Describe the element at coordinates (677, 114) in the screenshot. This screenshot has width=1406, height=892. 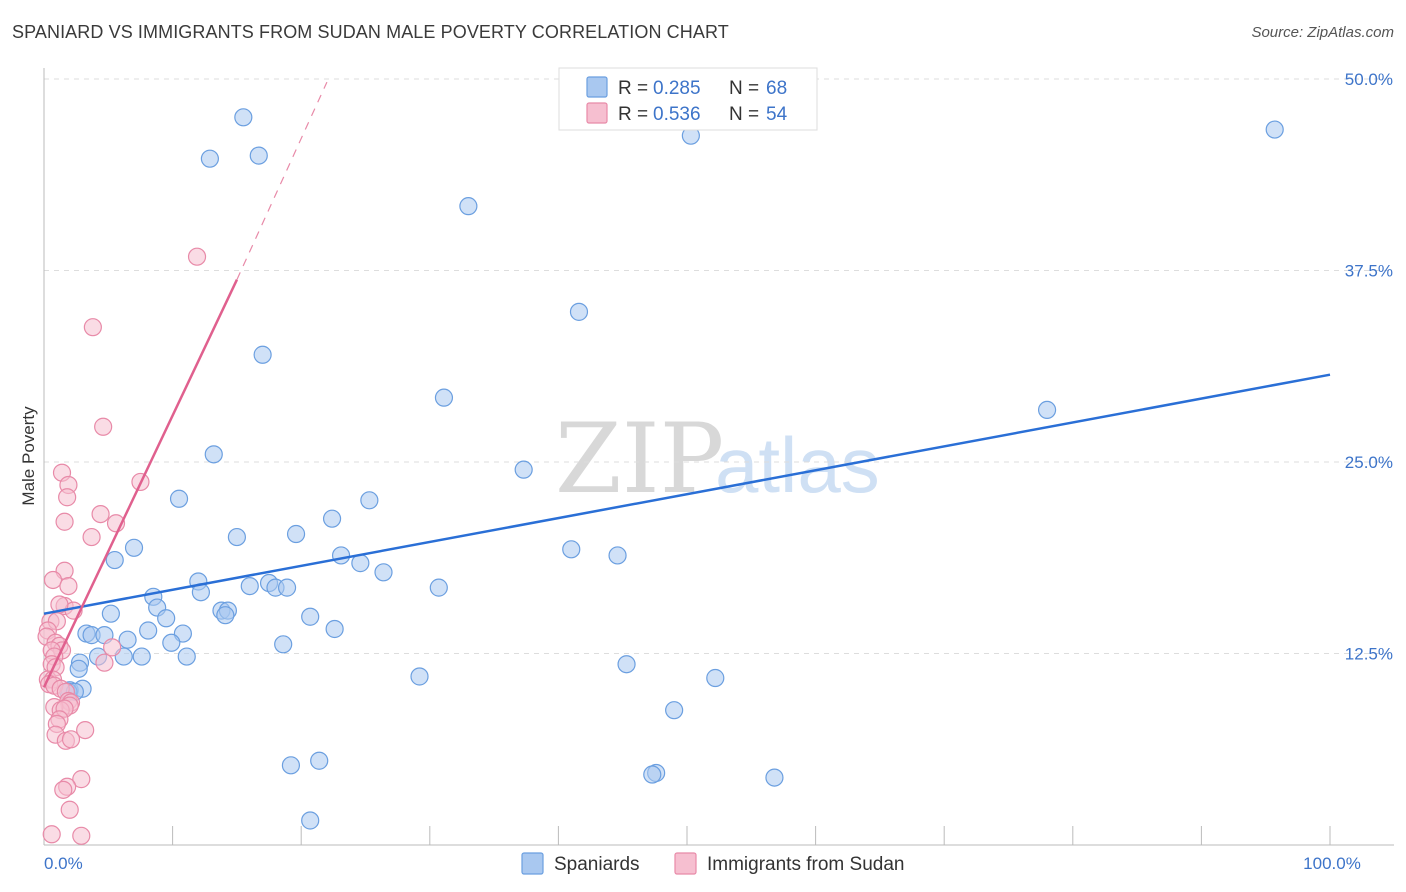
I see `legend-r-value-sudan: 0.536` at that location.